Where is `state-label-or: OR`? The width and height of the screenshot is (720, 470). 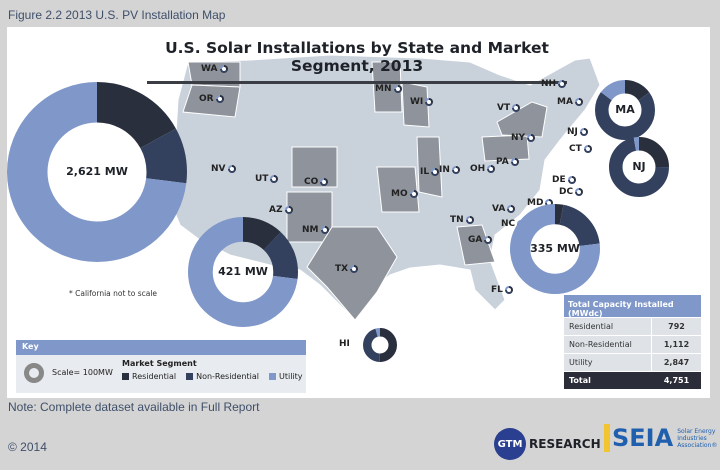
state-label-or: OR is located at coordinates (211, 99).